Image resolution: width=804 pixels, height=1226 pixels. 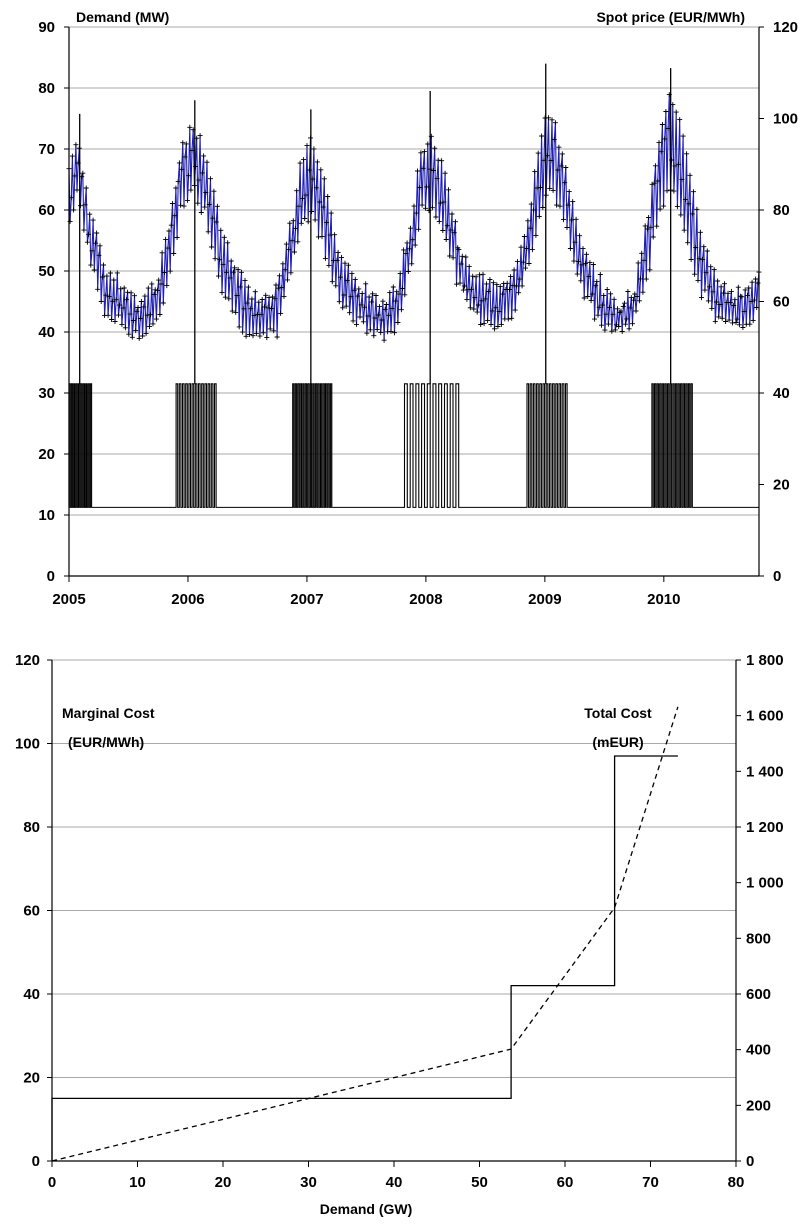 What do you see at coordinates (544, 599) in the screenshot?
I see `top-x-tick-label: 2009` at bounding box center [544, 599].